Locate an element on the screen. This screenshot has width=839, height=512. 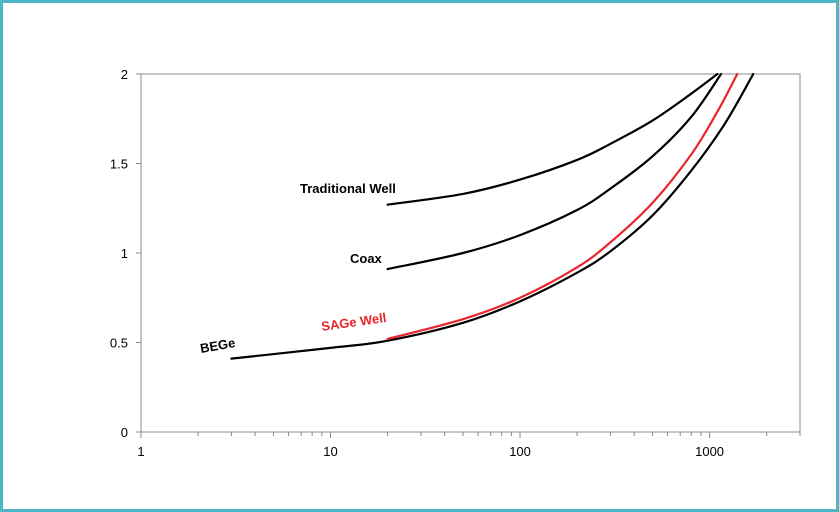
y-tick-label: 0 is located at coordinates (124, 432).